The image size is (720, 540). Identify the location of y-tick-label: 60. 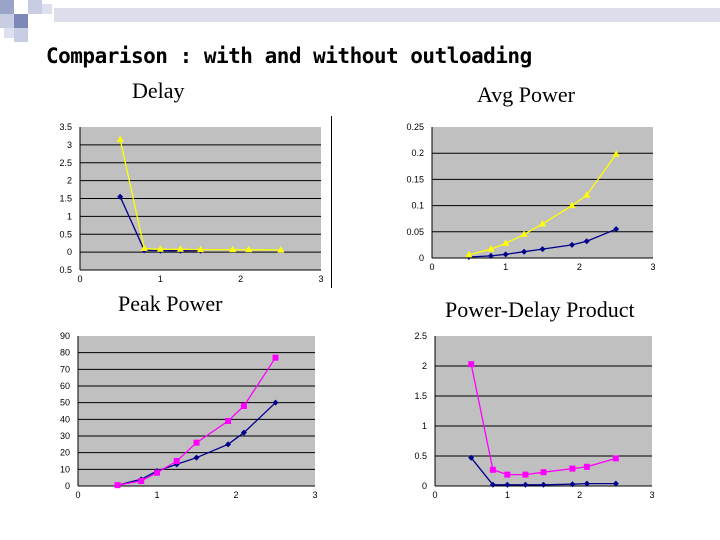
(65, 386).